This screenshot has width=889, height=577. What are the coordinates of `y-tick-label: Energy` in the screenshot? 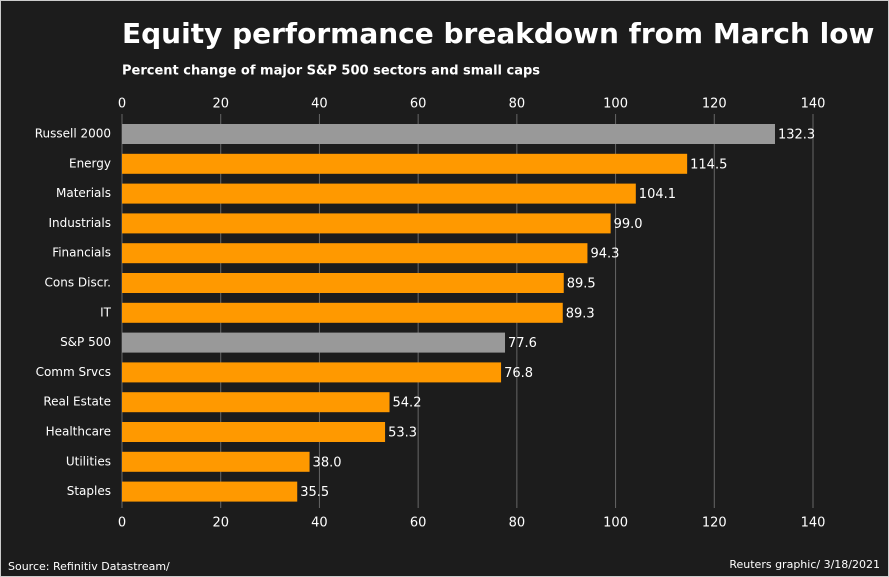 It's located at (90, 163).